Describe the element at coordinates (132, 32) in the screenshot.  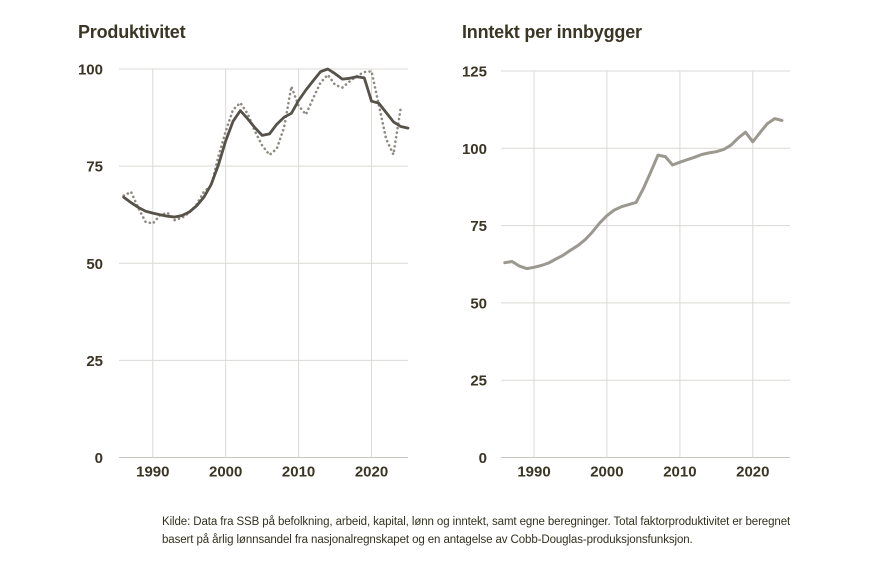
I see `productivity-chart-title: Produktivitet` at that location.